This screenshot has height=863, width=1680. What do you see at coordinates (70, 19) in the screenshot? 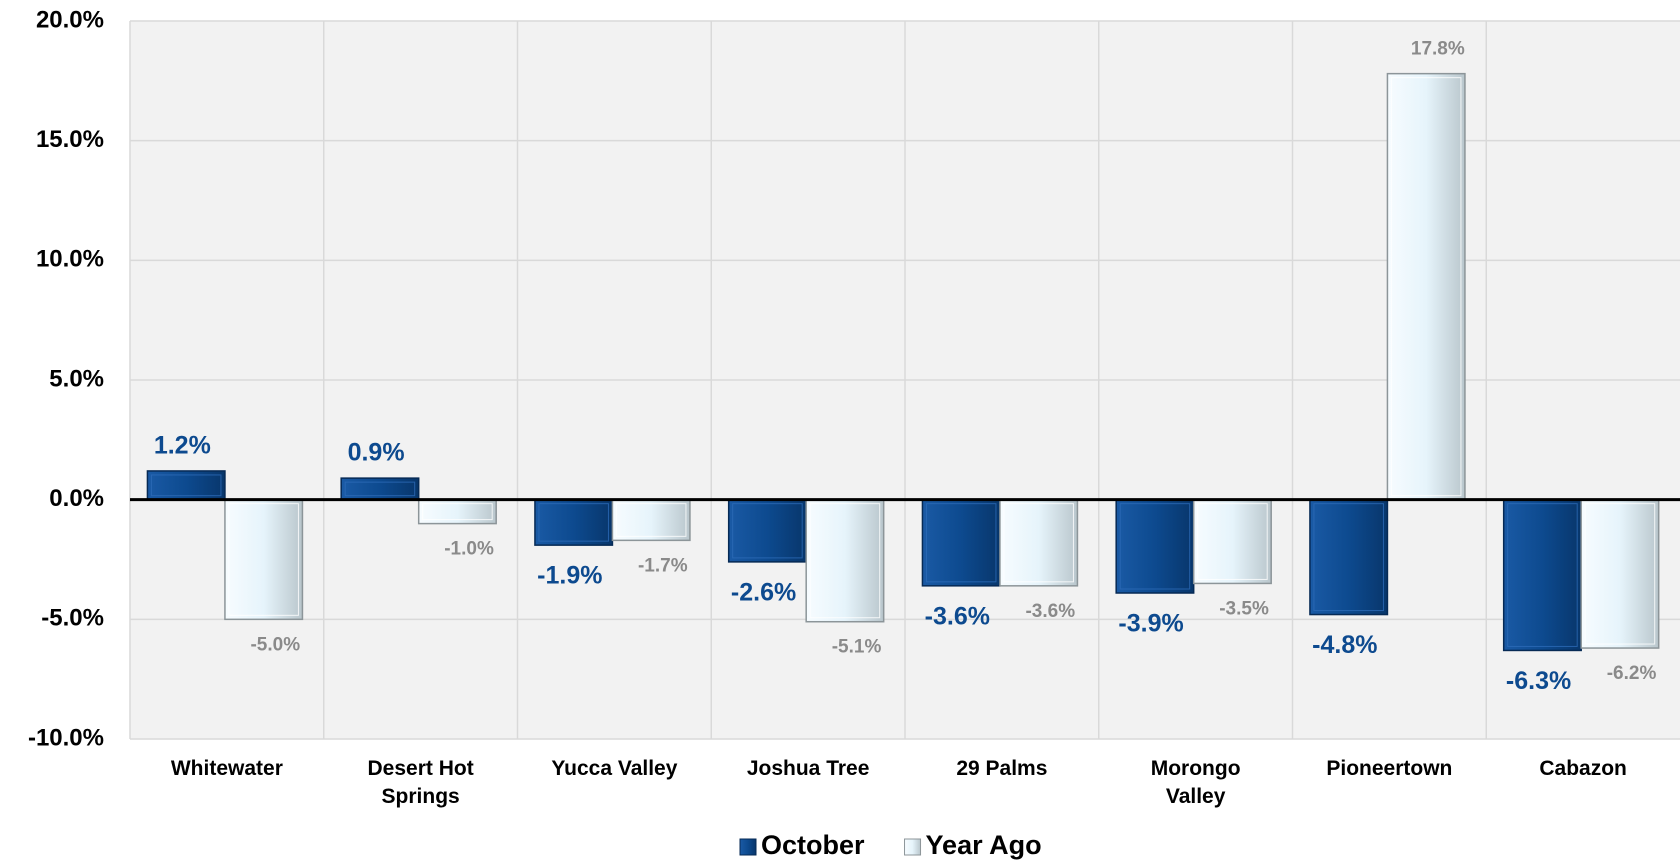
I see `y-tick-label: 20.0%` at bounding box center [70, 19].